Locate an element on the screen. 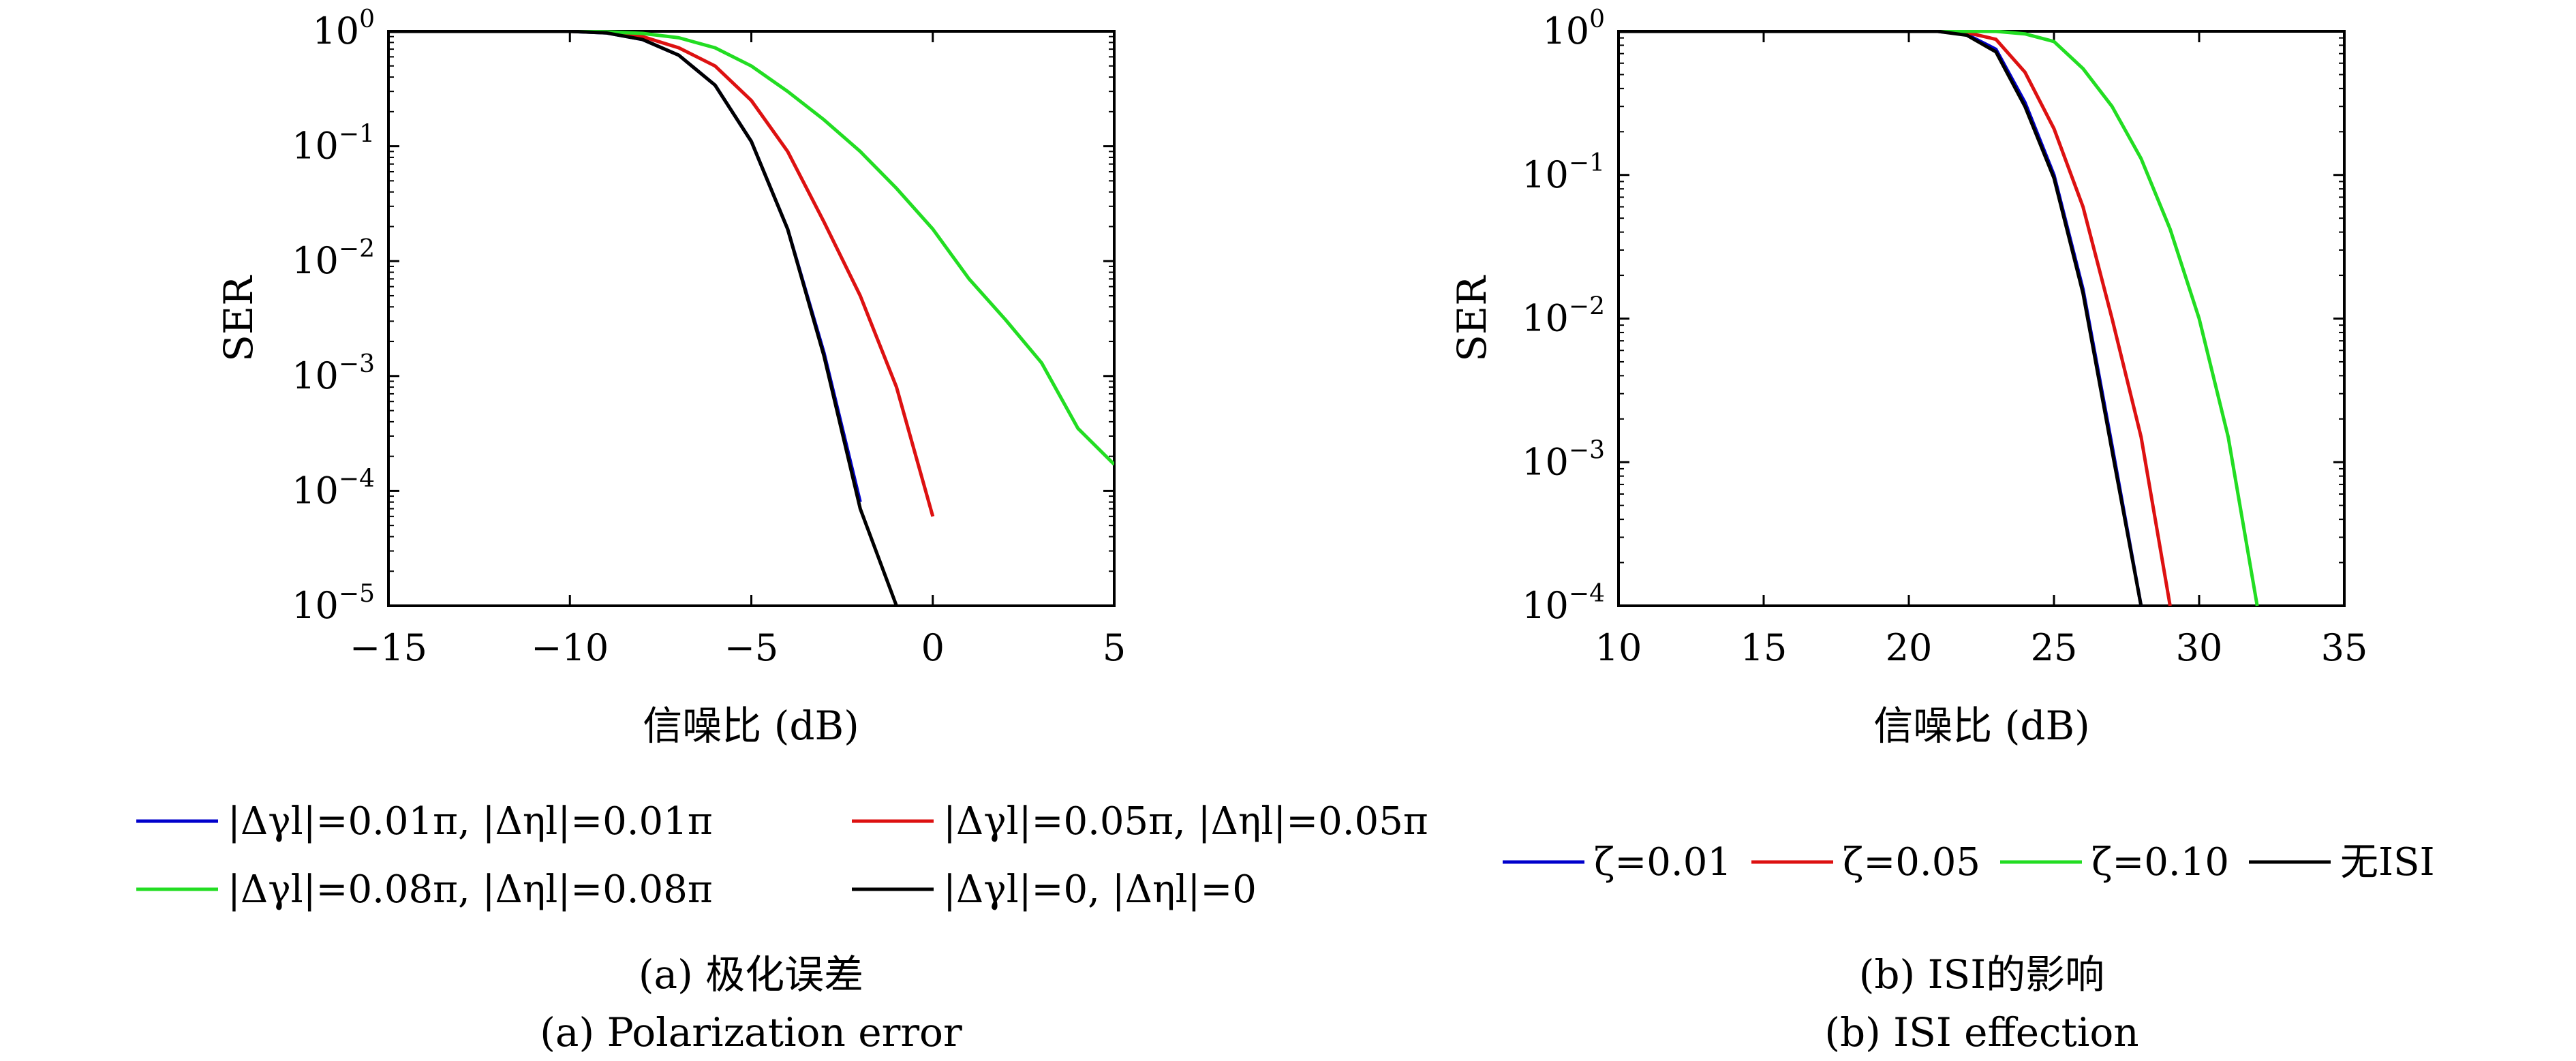  legend-entry: ζ=0.10 is located at coordinates (2160, 862).